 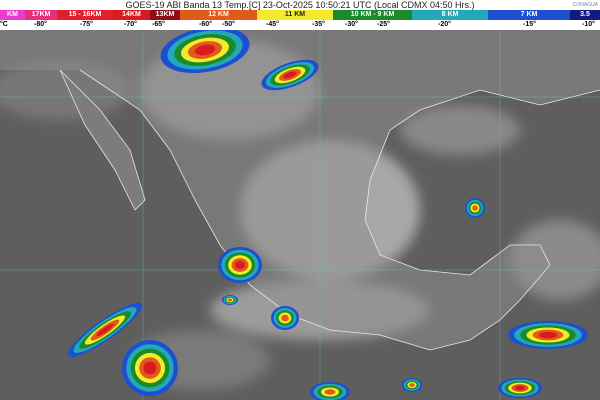 I want to click on temp-label: -80°, so click(x=40, y=24).